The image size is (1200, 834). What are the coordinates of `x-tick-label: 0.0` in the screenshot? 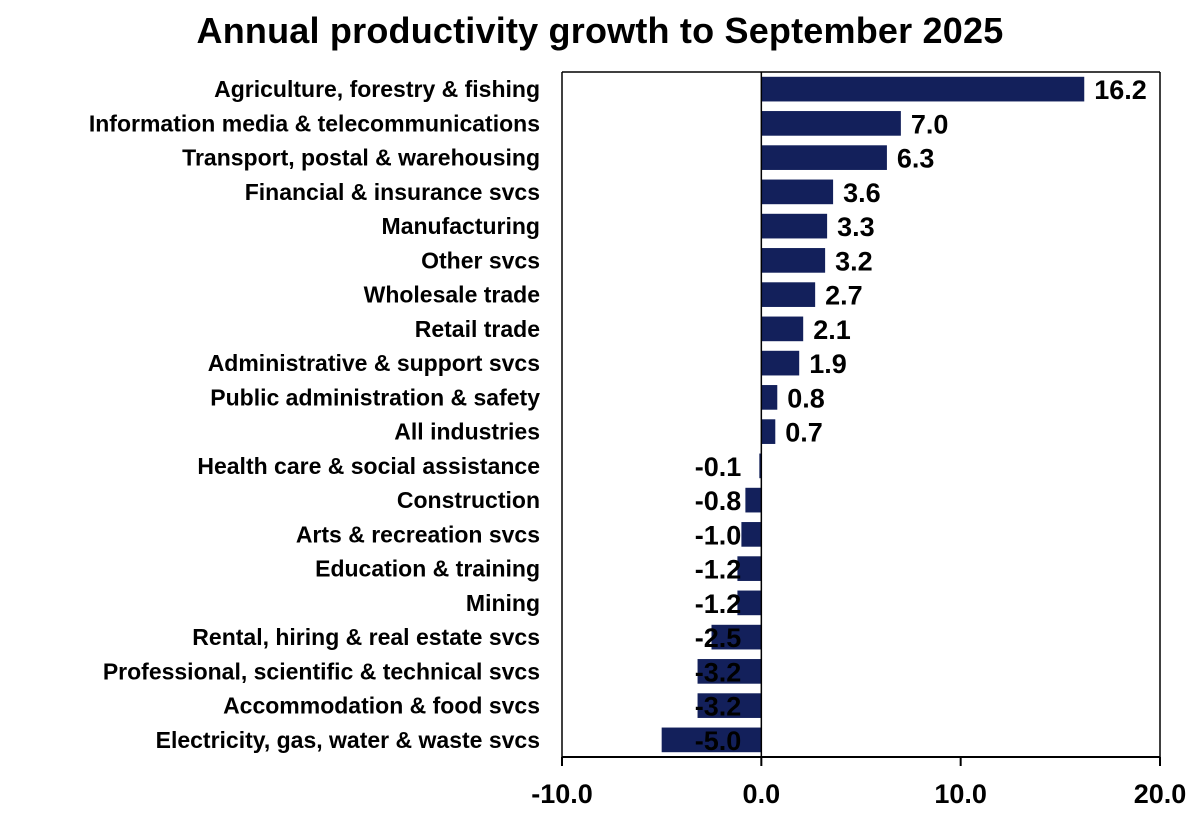 It's located at (762, 794).